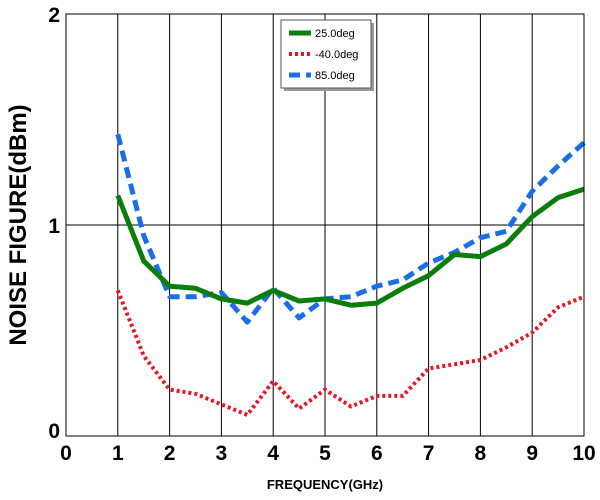 Image resolution: width=600 pixels, height=500 pixels. Describe the element at coordinates (336, 55) in the screenshot. I see `legend-label: -40.0deg` at that location.